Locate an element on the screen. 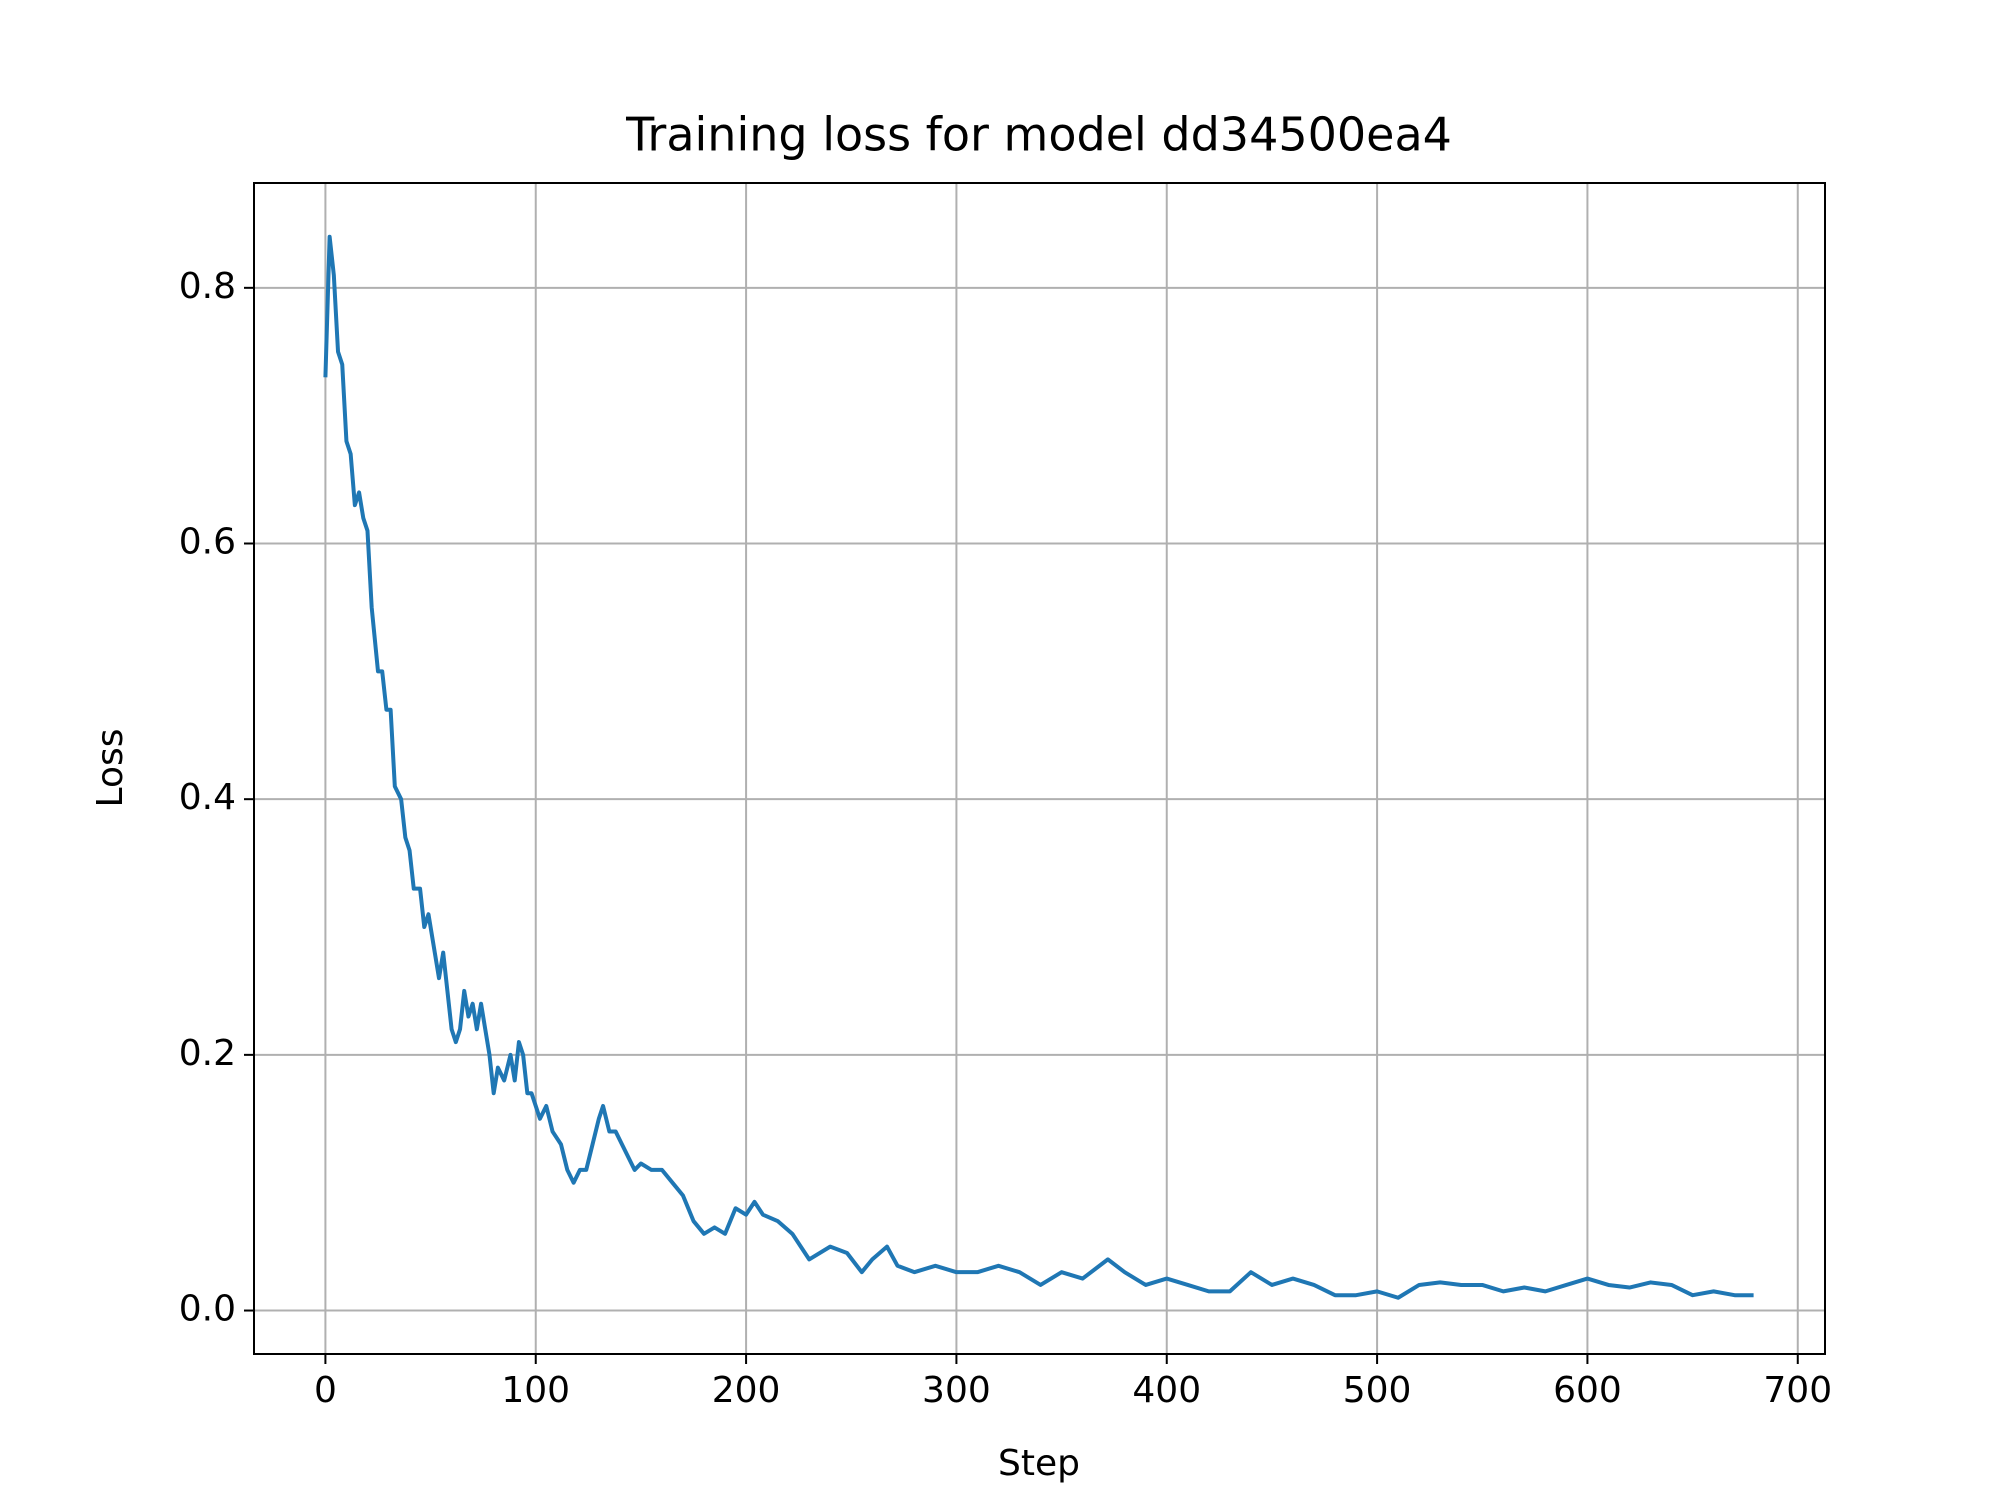 The width and height of the screenshot is (2000, 1500). x-tick-label: 400 is located at coordinates (1166, 1390).